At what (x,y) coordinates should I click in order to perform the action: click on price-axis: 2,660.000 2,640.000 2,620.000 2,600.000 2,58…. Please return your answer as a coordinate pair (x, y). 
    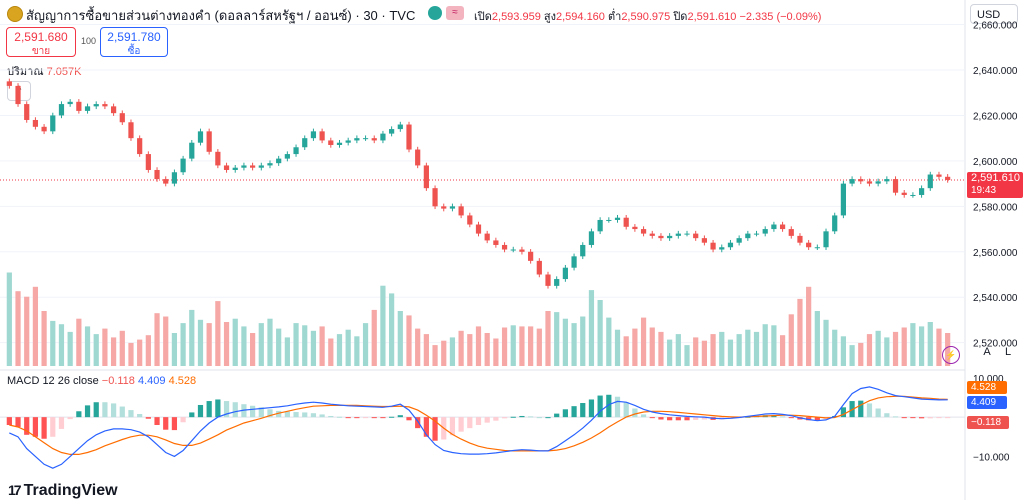
    Looking at the image, I should click on (995, 242).